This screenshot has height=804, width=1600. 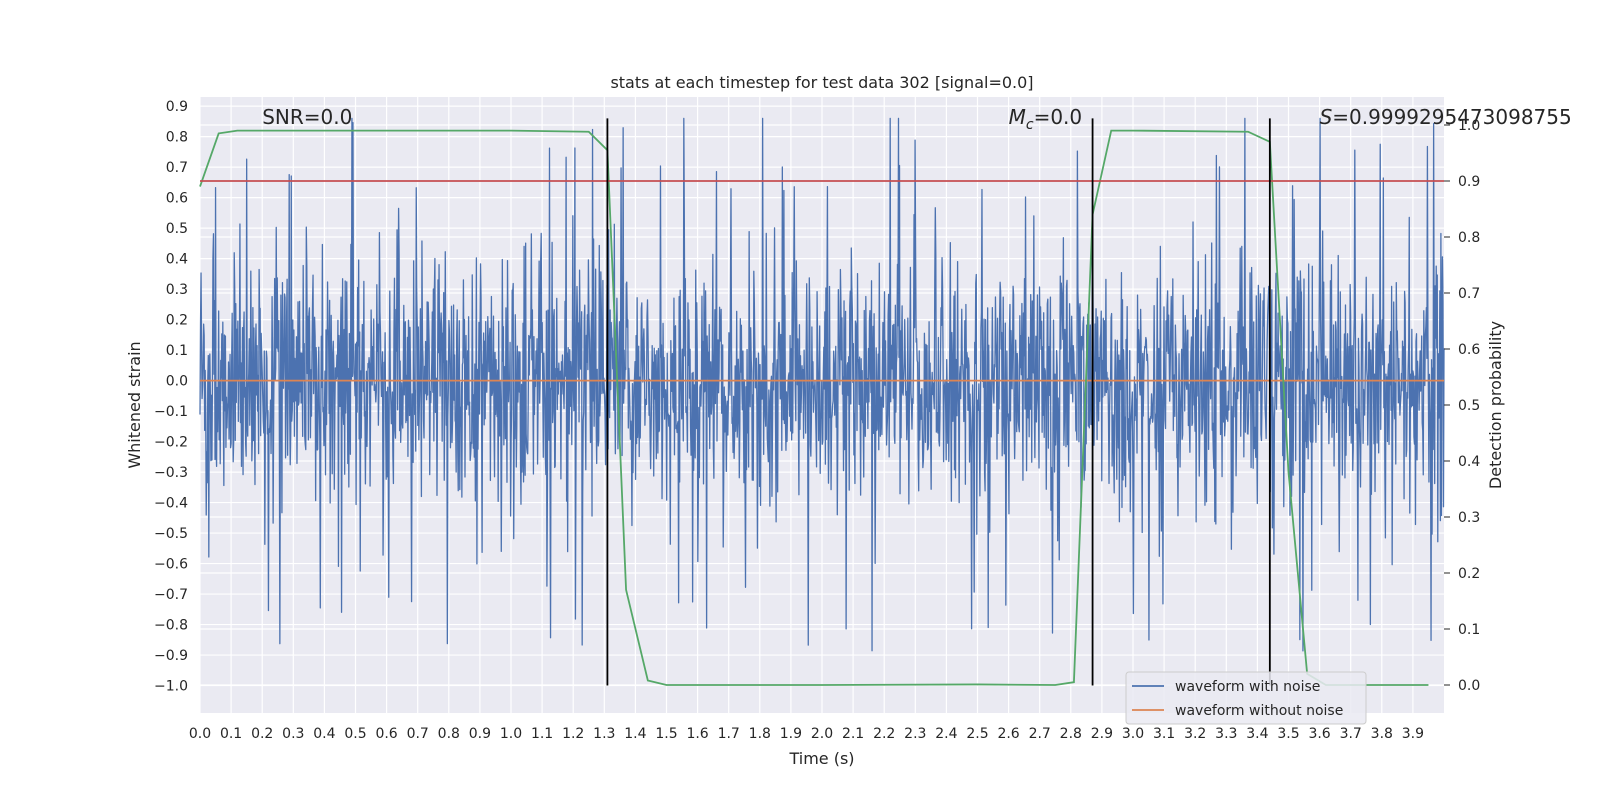 I want to click on y-tick-label: 0.8, so click(x=177, y=138).